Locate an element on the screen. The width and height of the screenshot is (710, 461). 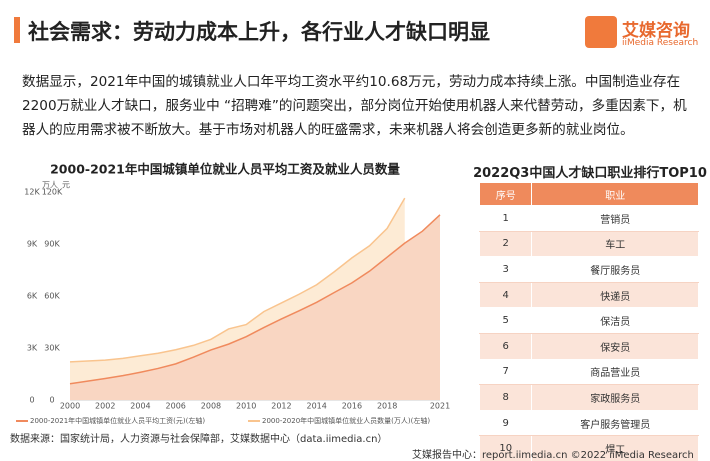
table-row: 3 餐厅服务员 is located at coordinates (588, 269).